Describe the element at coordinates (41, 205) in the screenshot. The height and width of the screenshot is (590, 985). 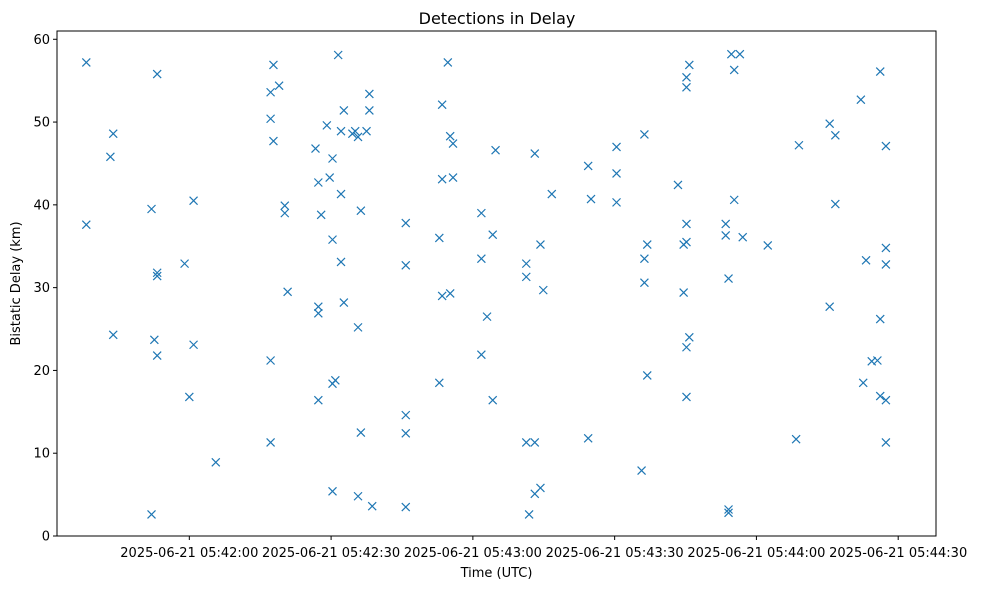
I see `y-tick-label: 40` at that location.